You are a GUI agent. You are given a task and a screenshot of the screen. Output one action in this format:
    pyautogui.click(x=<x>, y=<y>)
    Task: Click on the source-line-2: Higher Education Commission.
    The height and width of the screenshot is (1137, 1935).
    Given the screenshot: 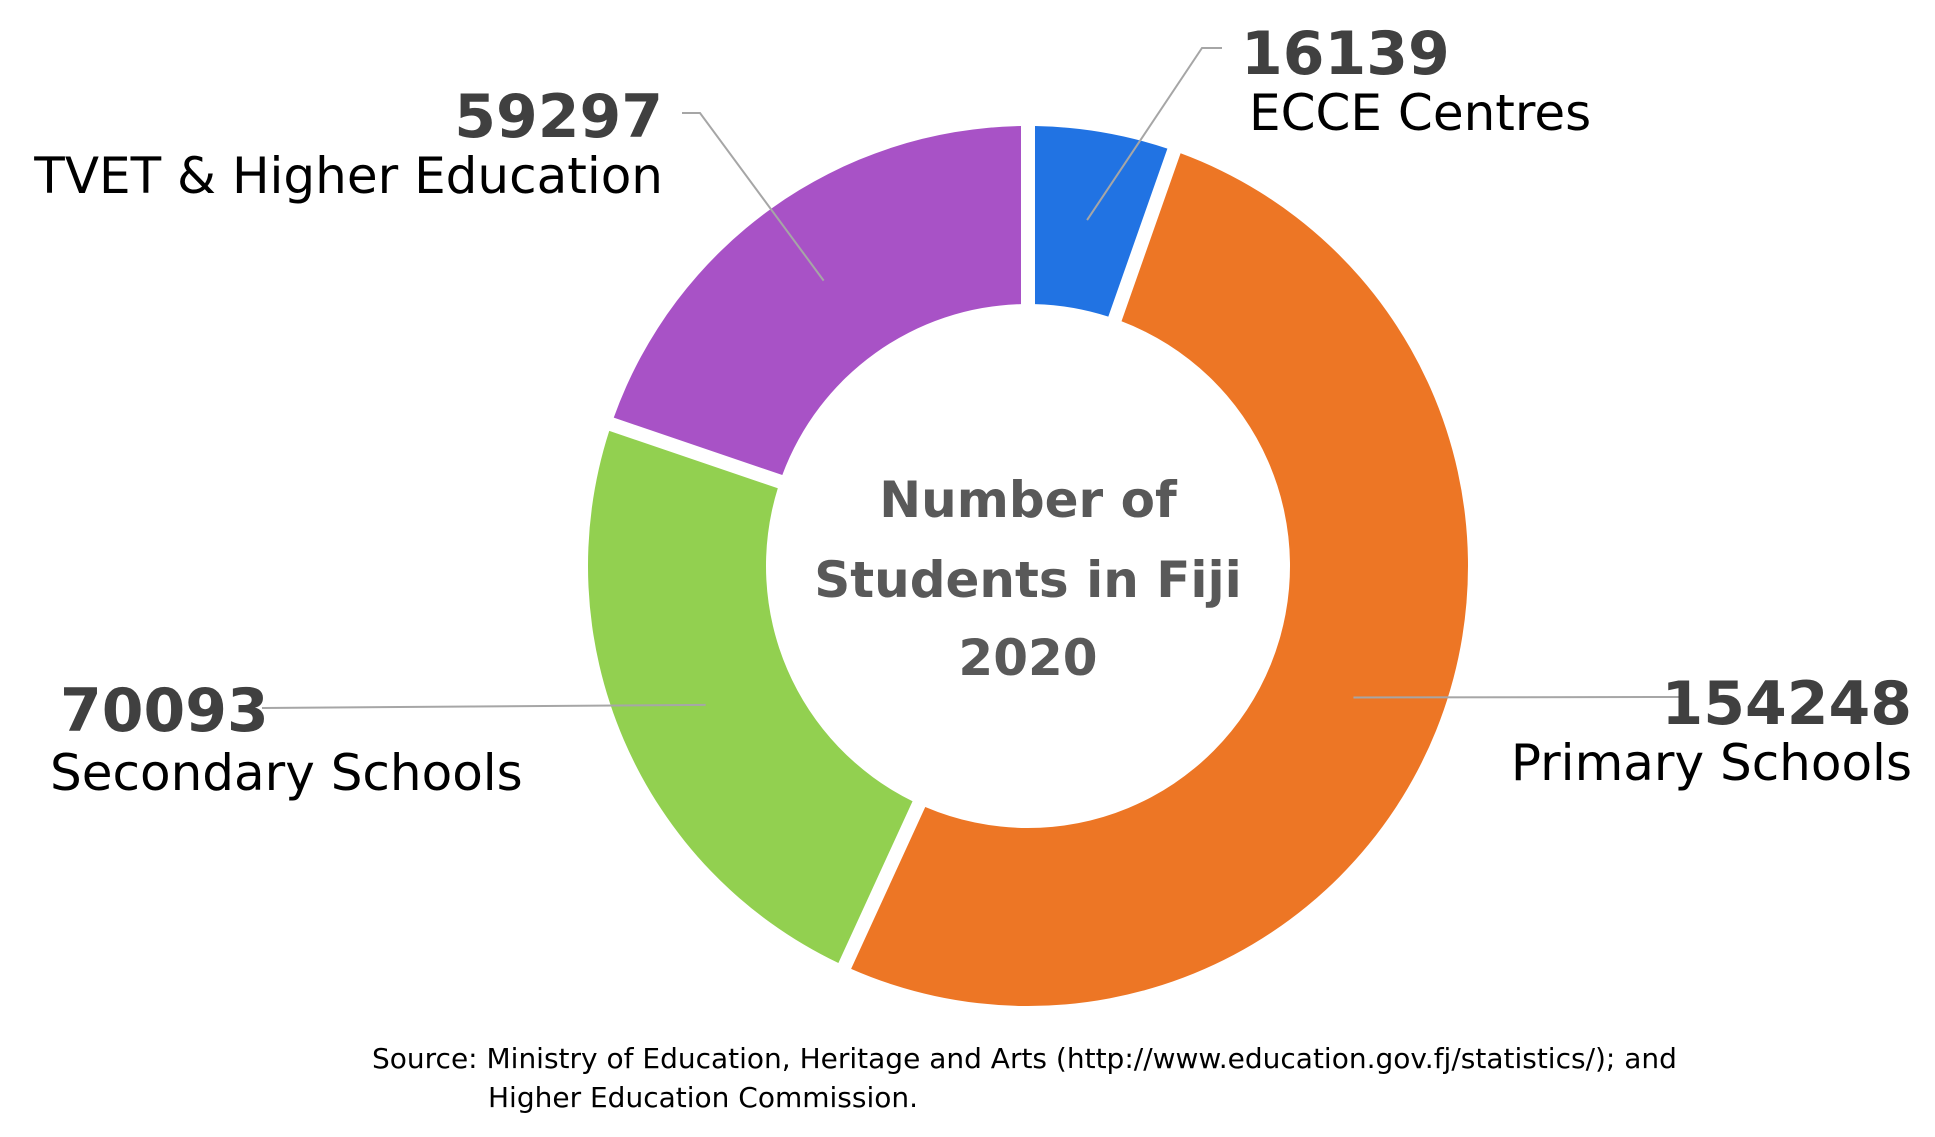 What is the action you would take?
    pyautogui.click(x=703, y=1097)
    